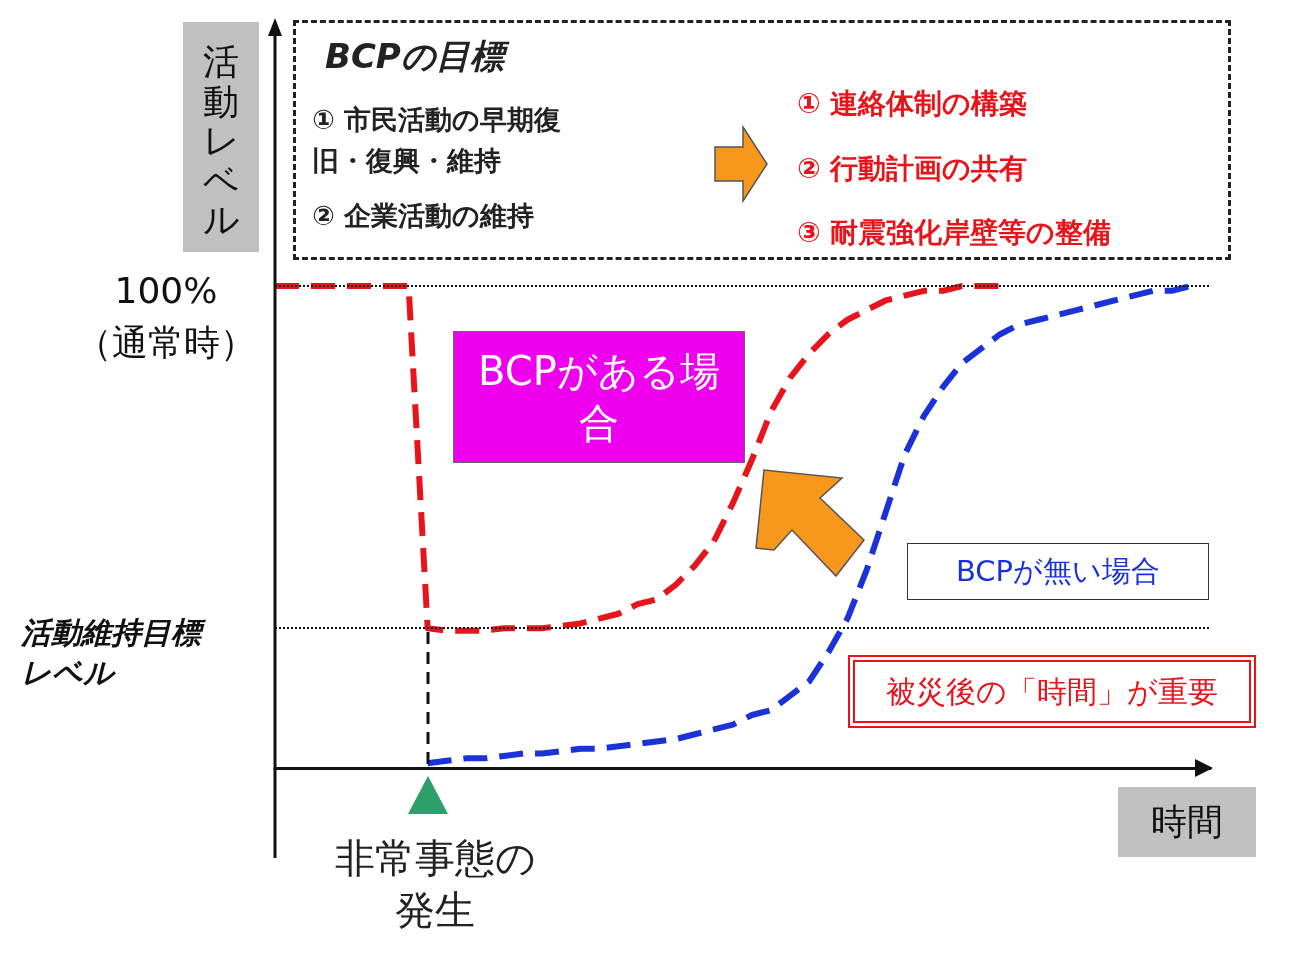 The width and height of the screenshot is (1314, 968). Describe the element at coordinates (954, 233) in the screenshot. I see `text: ③ 耐震強化岸壁等の整備` at that location.